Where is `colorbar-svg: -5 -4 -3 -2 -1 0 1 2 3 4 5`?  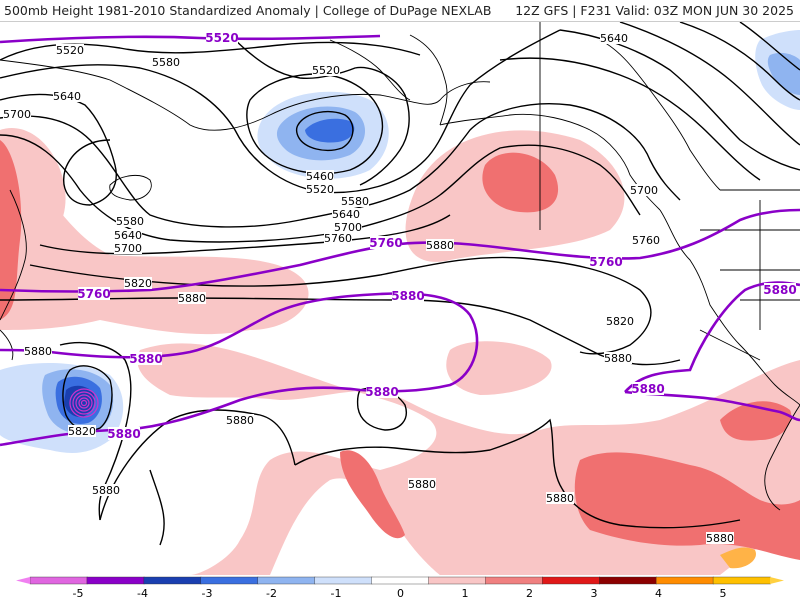 colorbar-svg: -5 -4 -3 -2 -1 0 1 2 3 4 5 is located at coordinates (400, 588).